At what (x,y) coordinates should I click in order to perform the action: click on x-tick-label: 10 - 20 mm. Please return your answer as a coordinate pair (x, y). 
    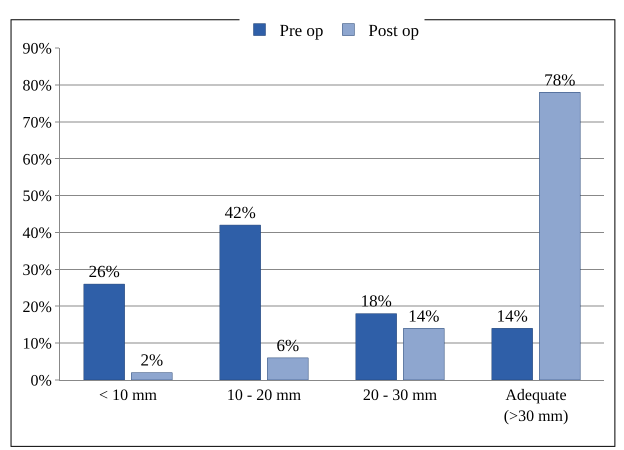
    Looking at the image, I should click on (264, 395).